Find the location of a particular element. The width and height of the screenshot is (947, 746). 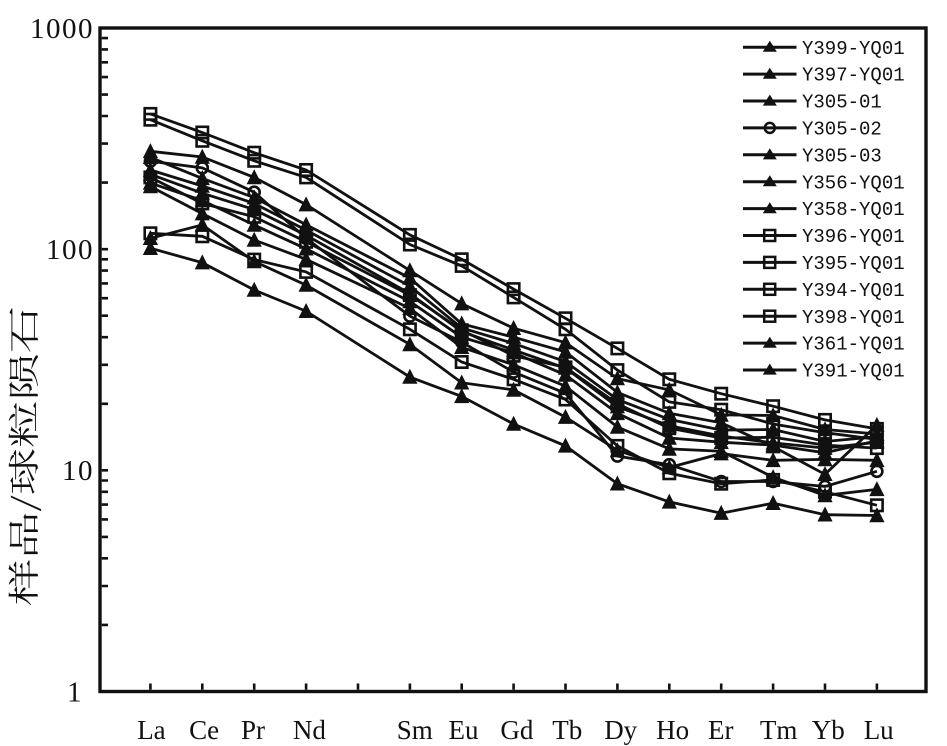

svg-text: Er is located at coordinates (720, 730).